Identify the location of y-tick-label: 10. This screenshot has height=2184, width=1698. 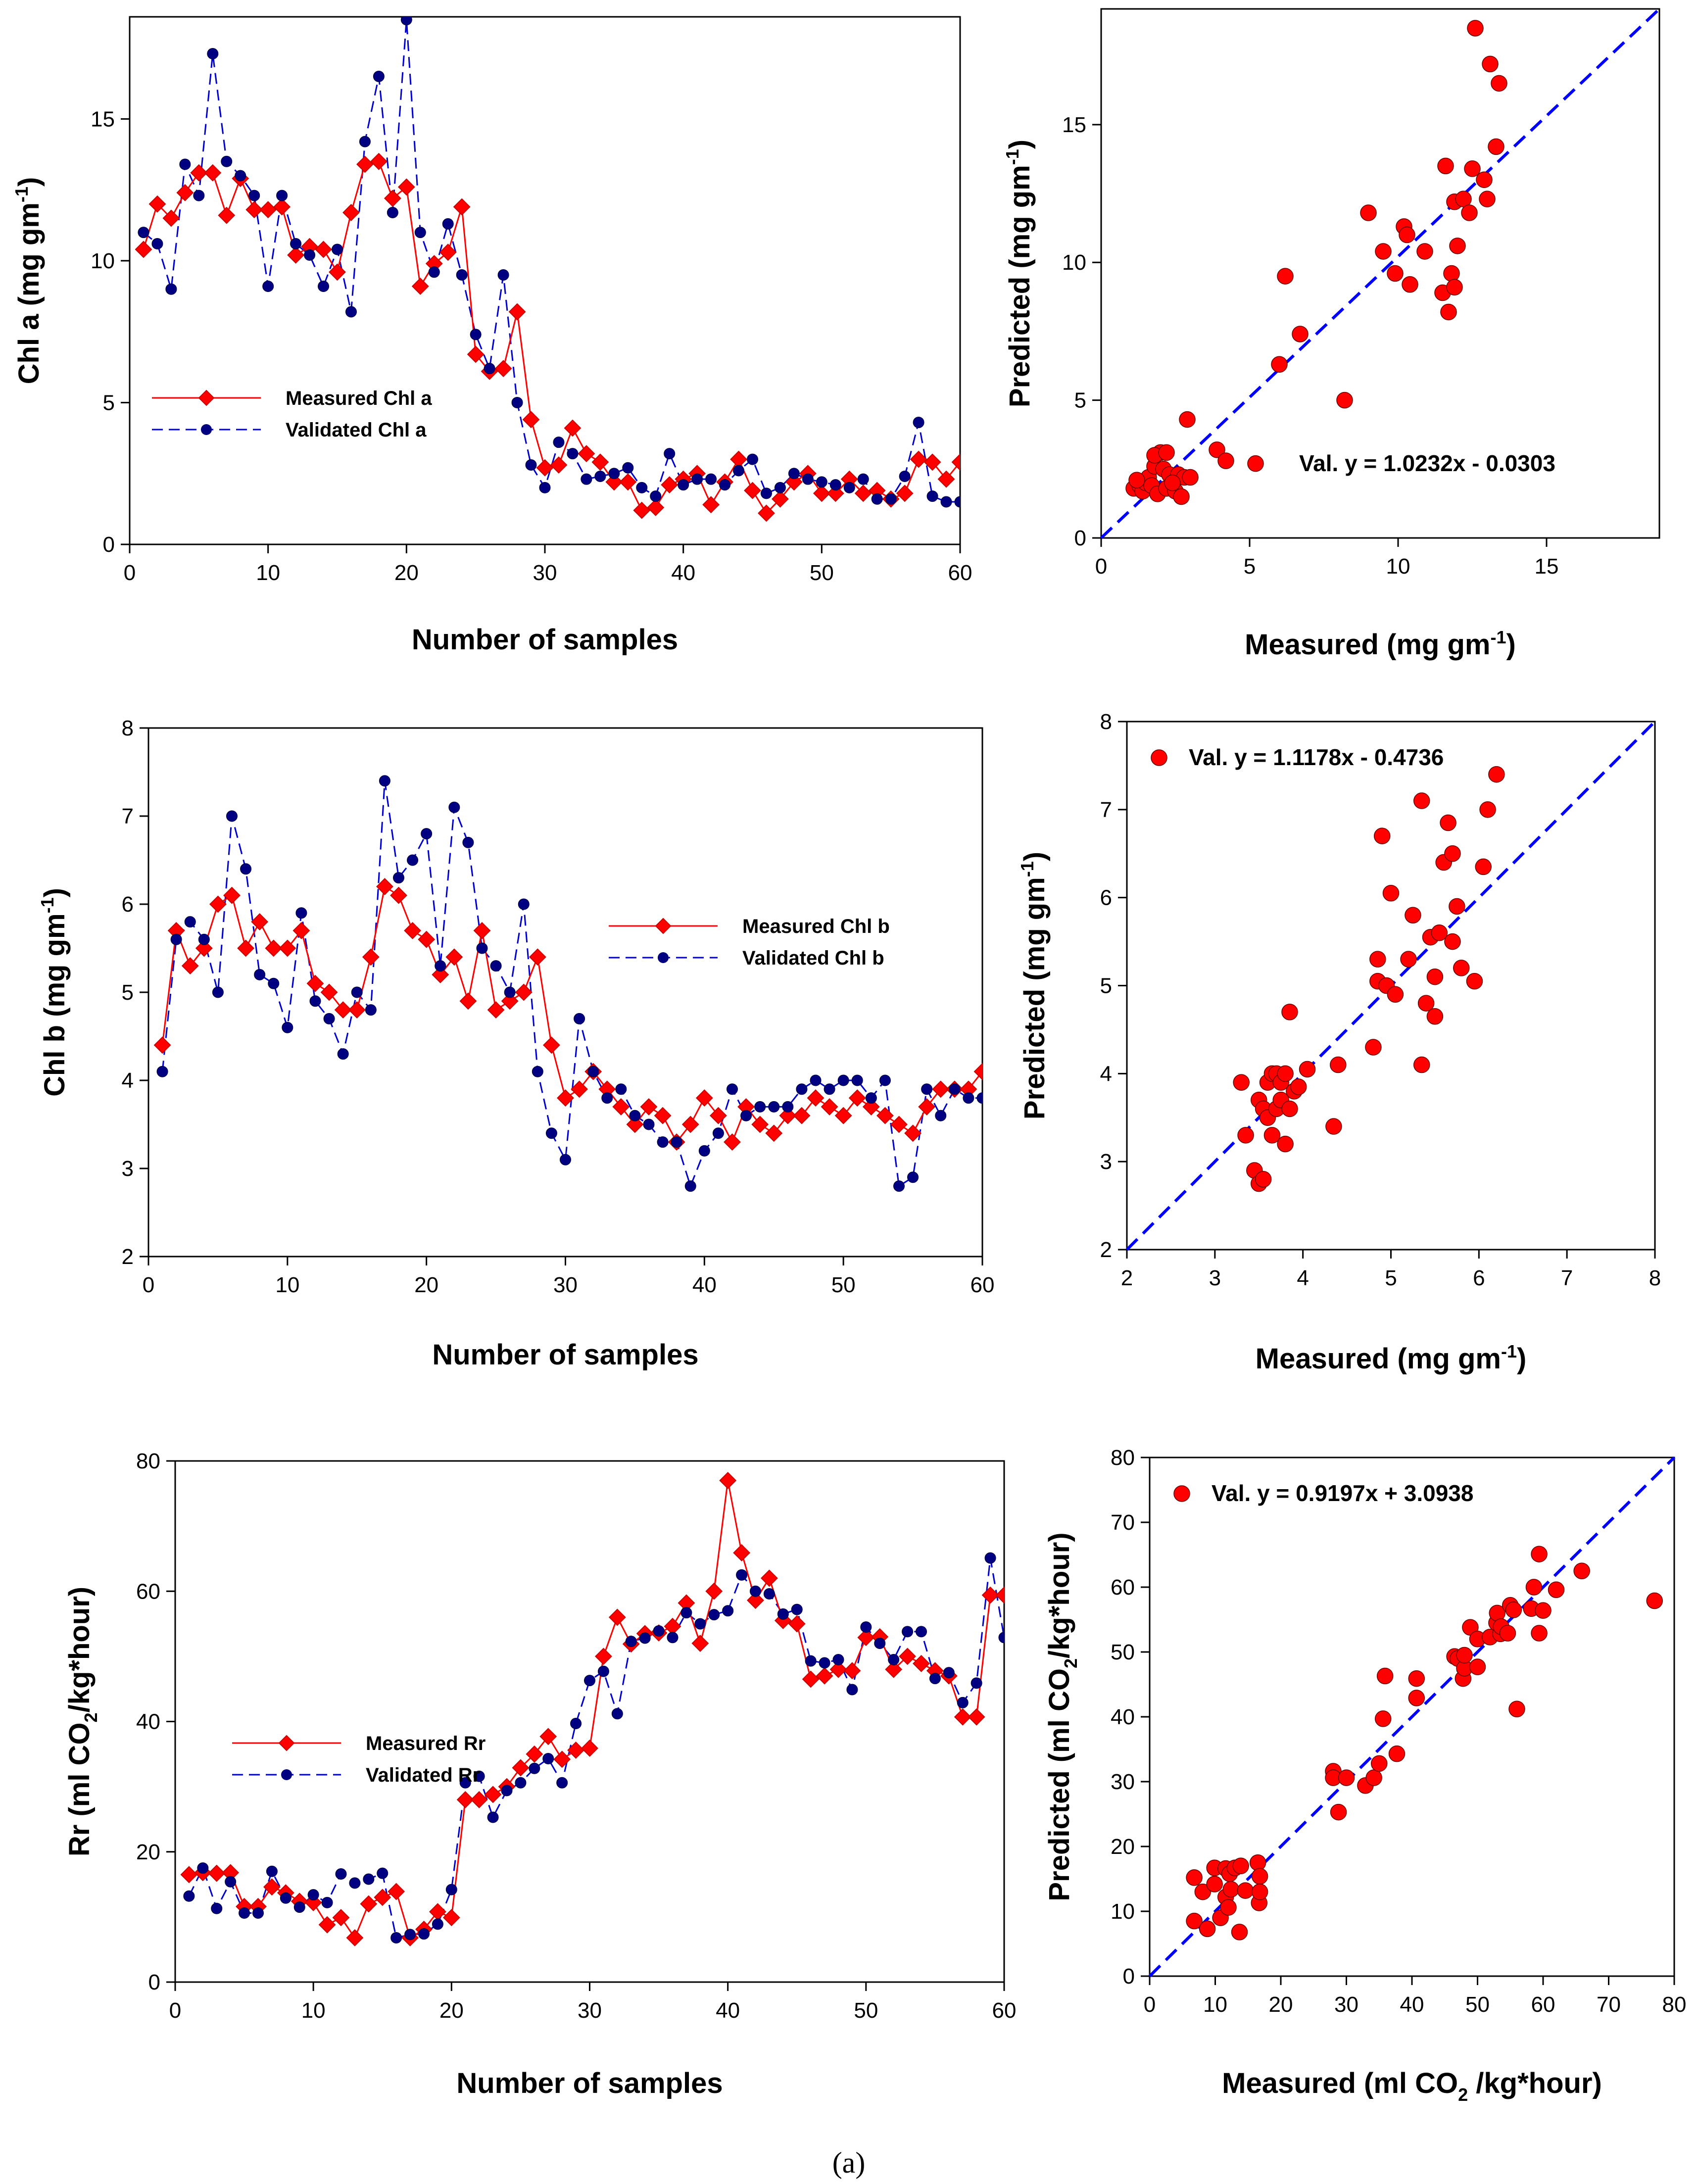
(1123, 1911).